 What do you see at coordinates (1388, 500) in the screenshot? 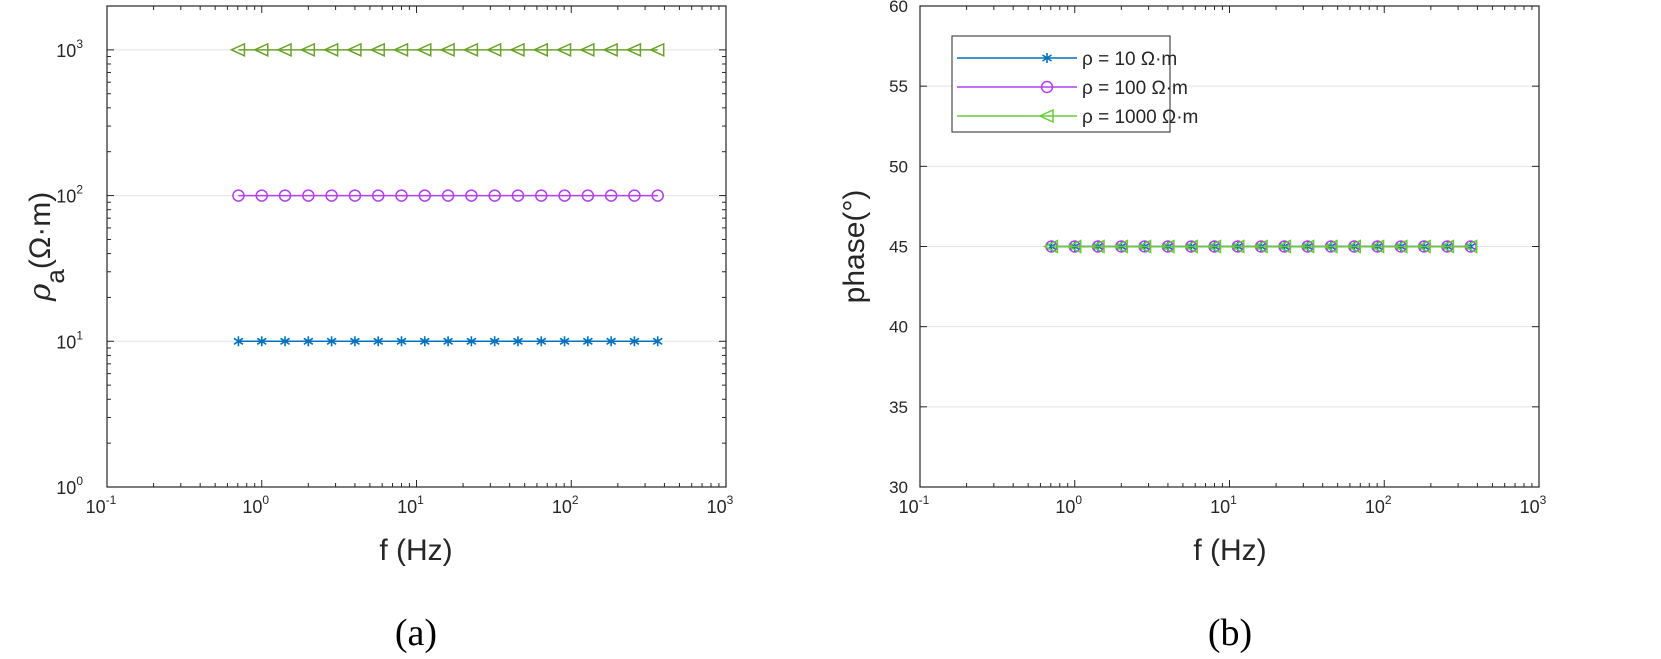
I see `x-tick-exponent: 2` at bounding box center [1388, 500].